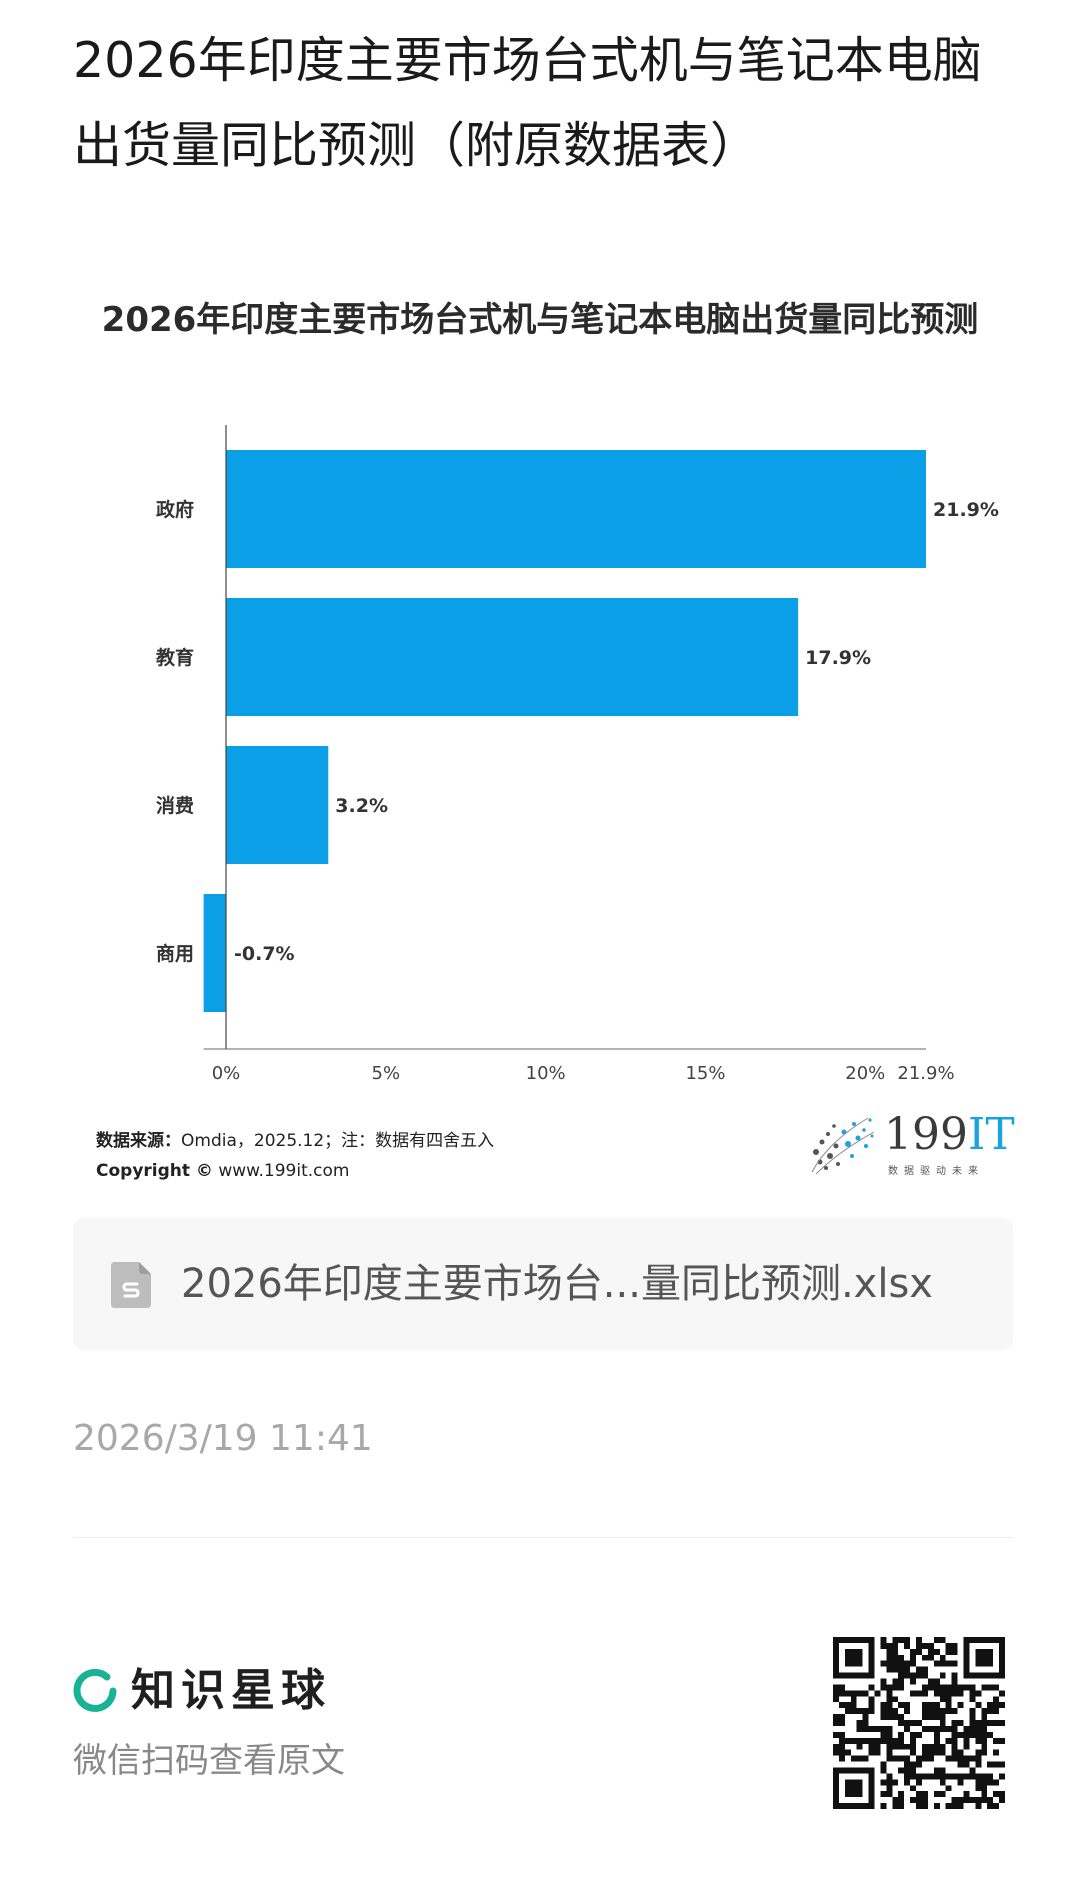 This screenshot has height=1900, width=1080. Describe the element at coordinates (540, 320) in the screenshot. I see `chart-title: 2026年印度主要市场台式机与笔记本电脑出货量同比预测` at that location.